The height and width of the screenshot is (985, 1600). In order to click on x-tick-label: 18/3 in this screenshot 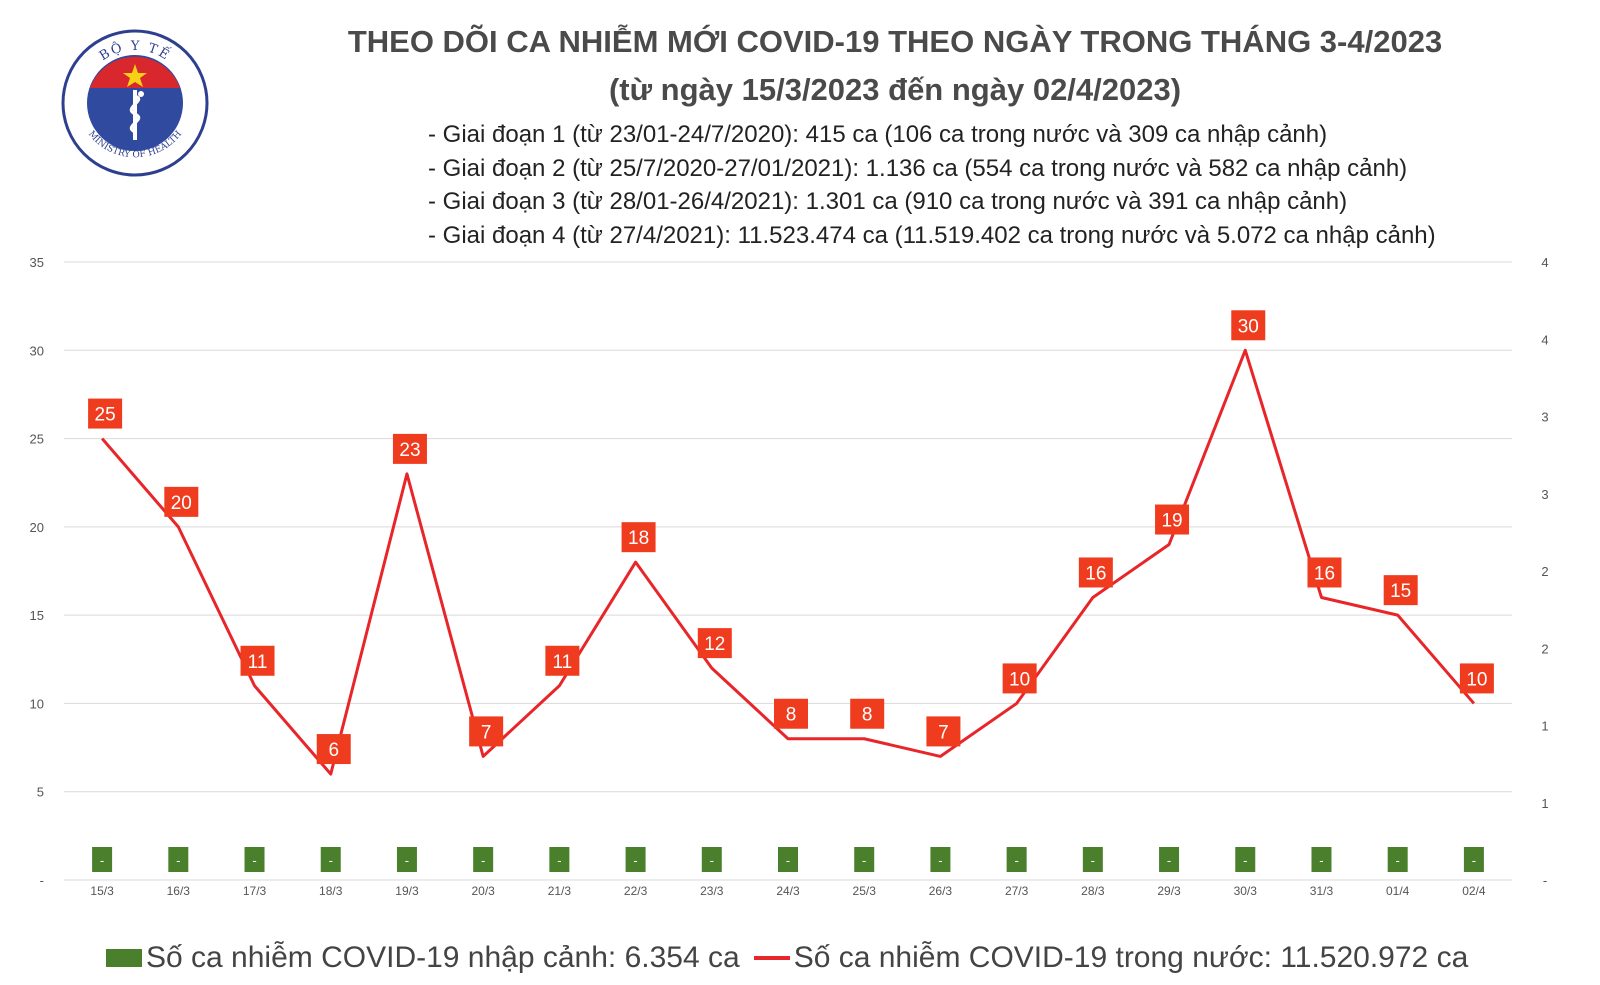, I will do `click(331, 891)`.